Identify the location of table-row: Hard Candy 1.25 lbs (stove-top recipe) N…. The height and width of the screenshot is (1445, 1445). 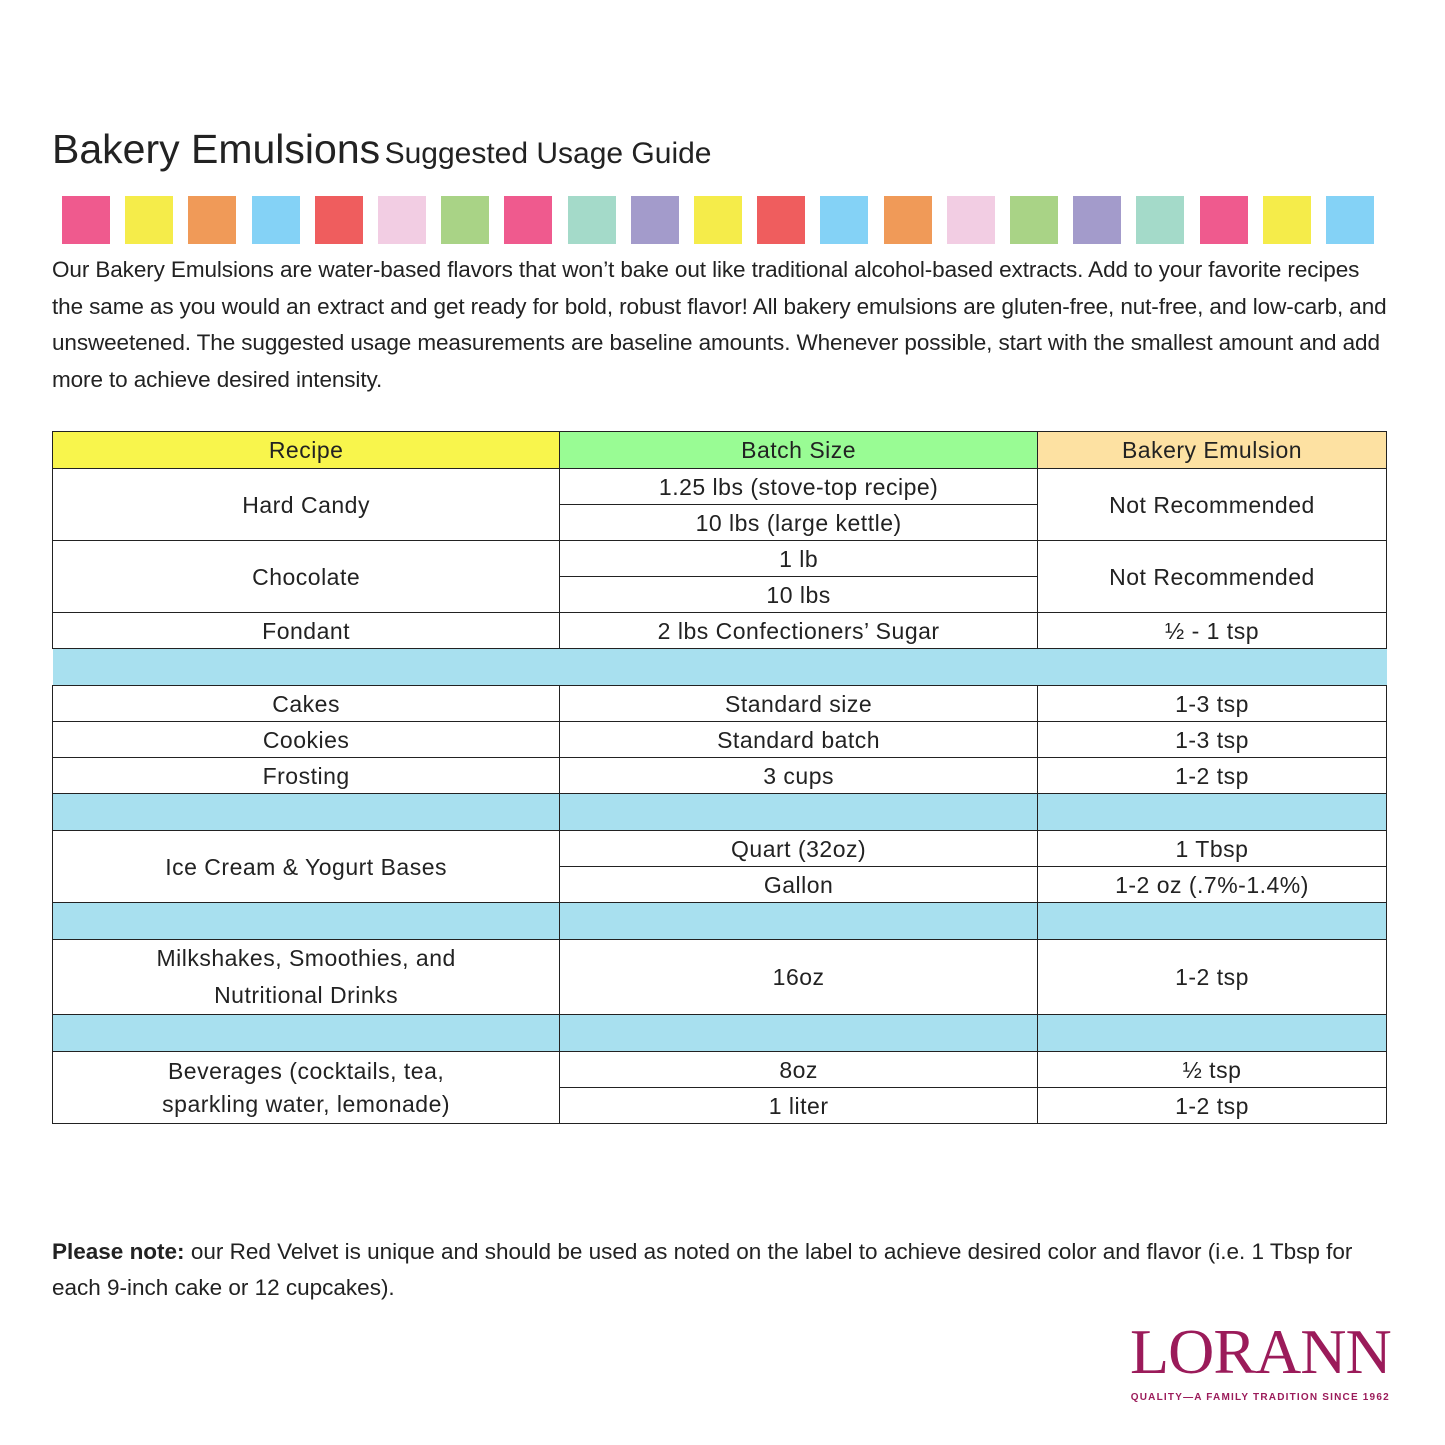
(719, 504).